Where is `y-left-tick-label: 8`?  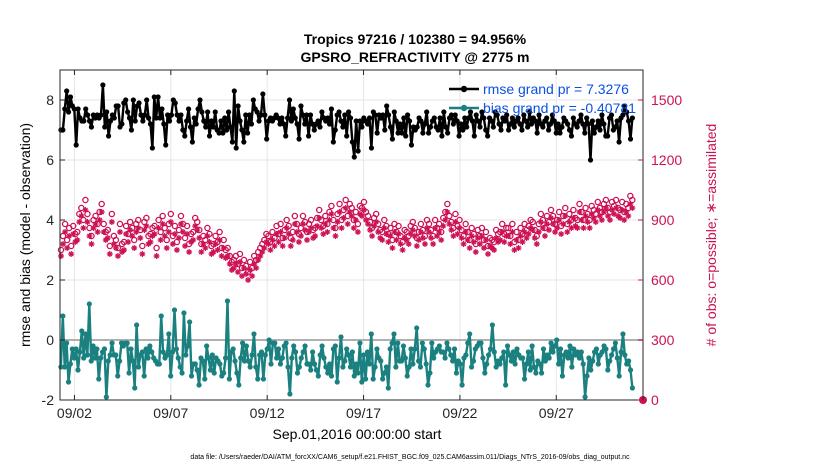 y-left-tick-label: 8 is located at coordinates (50, 100).